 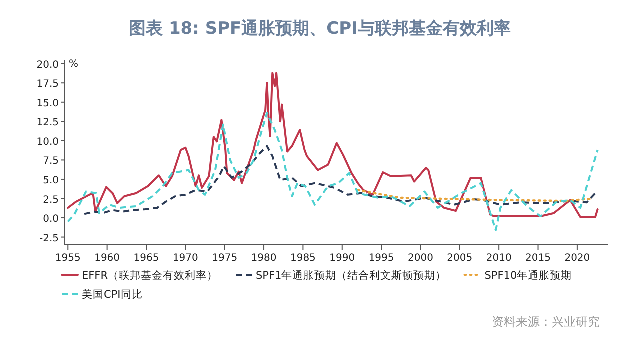 What do you see at coordinates (47, 65) in the screenshot?
I see `y-tick-label: 20.0` at bounding box center [47, 65].